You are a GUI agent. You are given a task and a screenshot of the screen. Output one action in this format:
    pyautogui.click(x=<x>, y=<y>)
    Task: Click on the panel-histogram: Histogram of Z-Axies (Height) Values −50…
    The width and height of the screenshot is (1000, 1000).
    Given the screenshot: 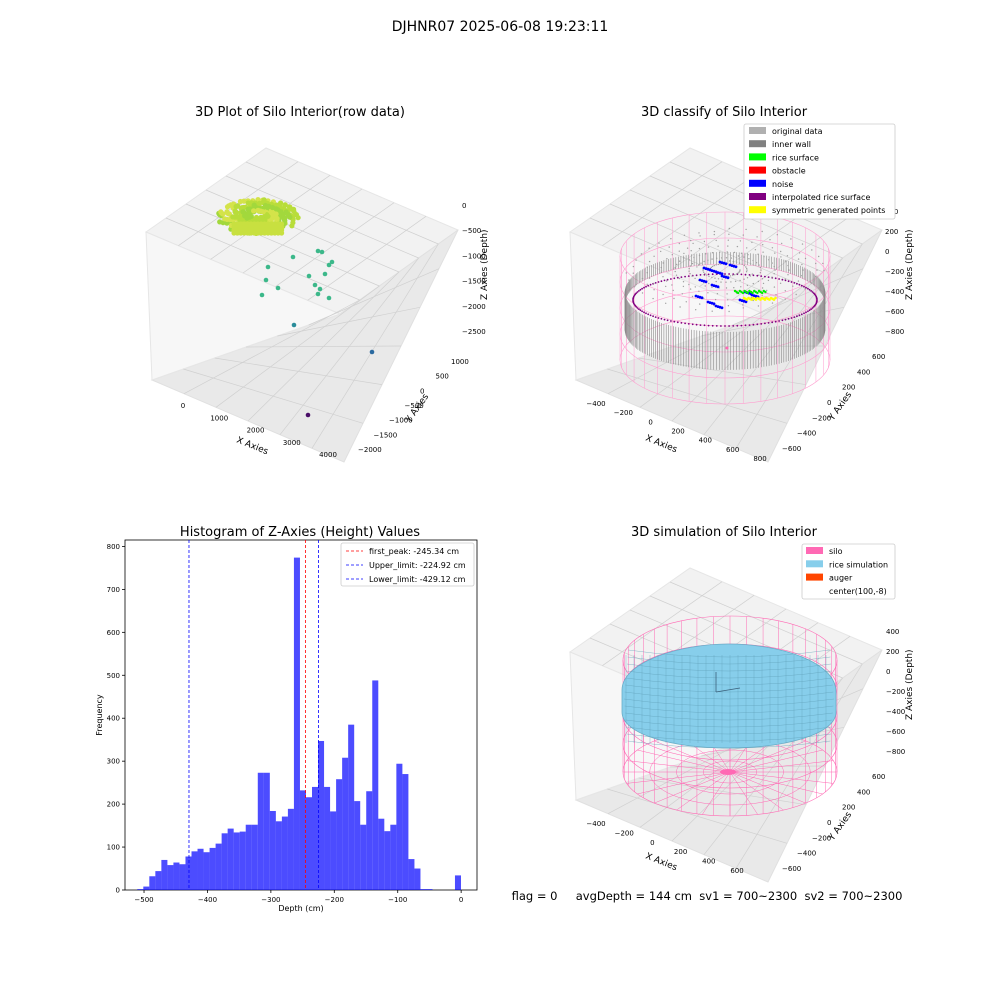 What is the action you would take?
    pyautogui.click(x=286, y=719)
    